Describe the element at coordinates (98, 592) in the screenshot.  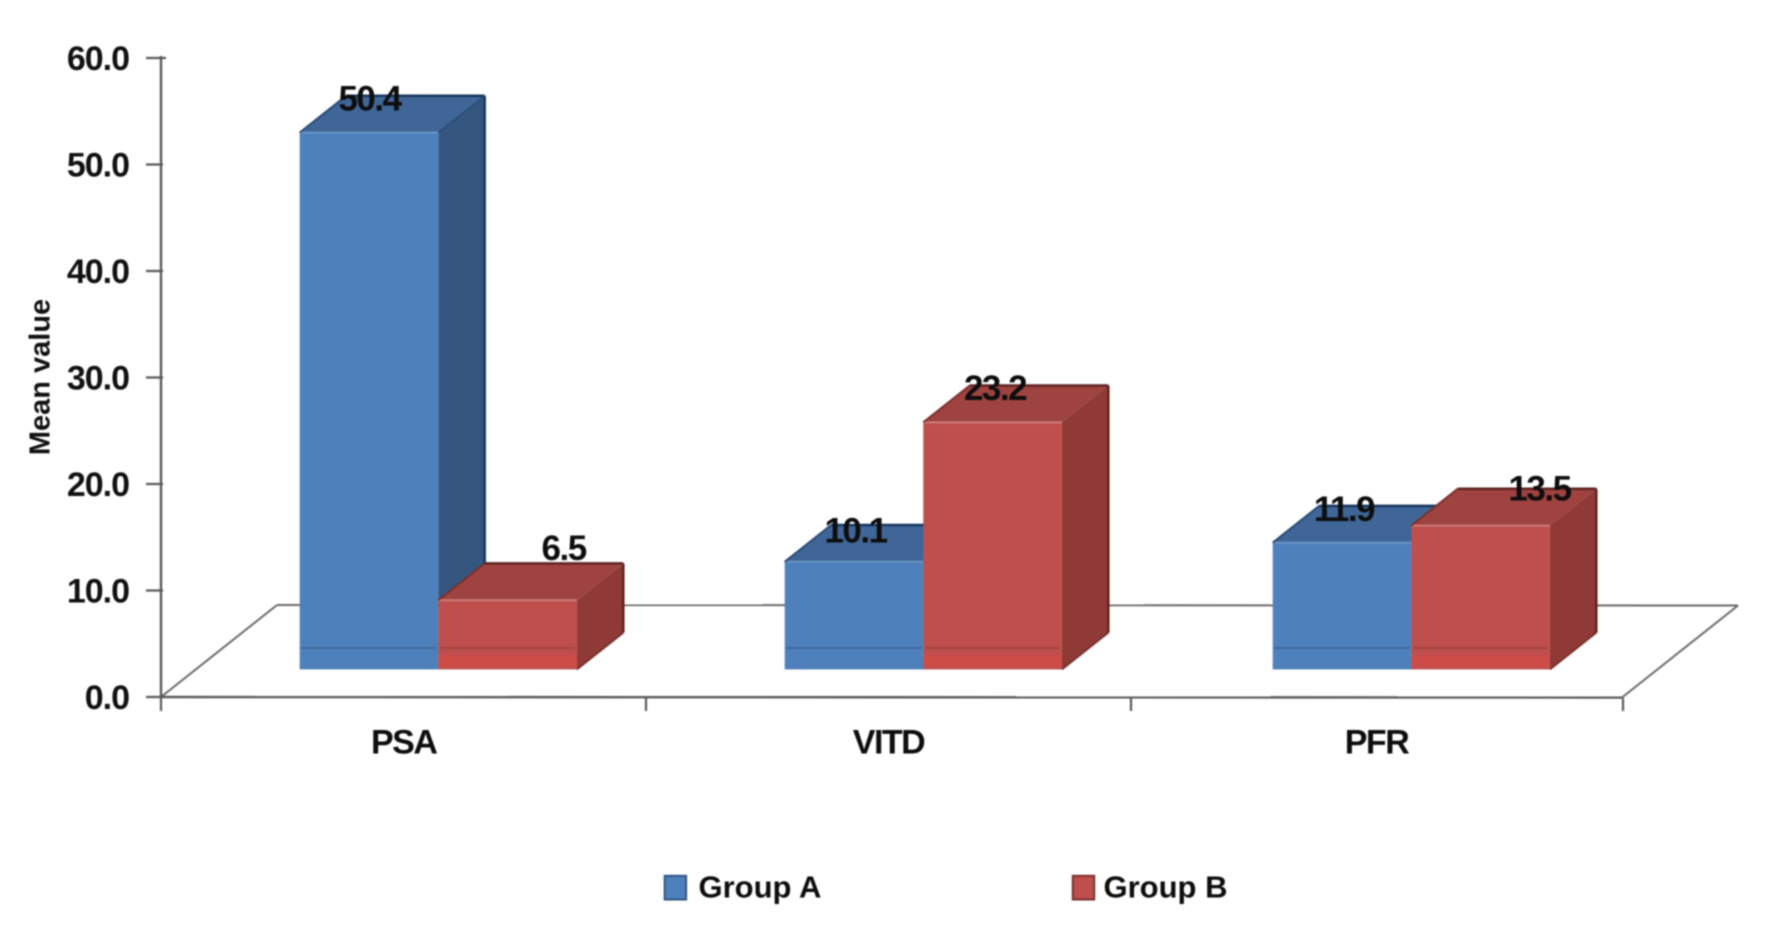
I see `svg-text: 10.0` at that location.